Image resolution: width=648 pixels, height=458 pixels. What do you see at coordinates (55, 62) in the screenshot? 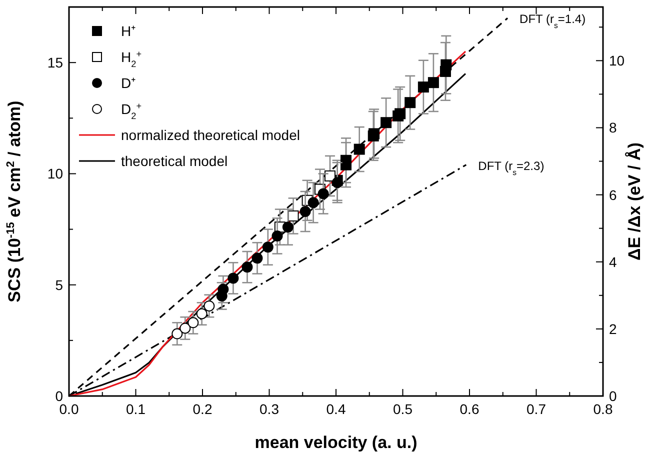
I see `y-tick-label: 15` at bounding box center [55, 62].